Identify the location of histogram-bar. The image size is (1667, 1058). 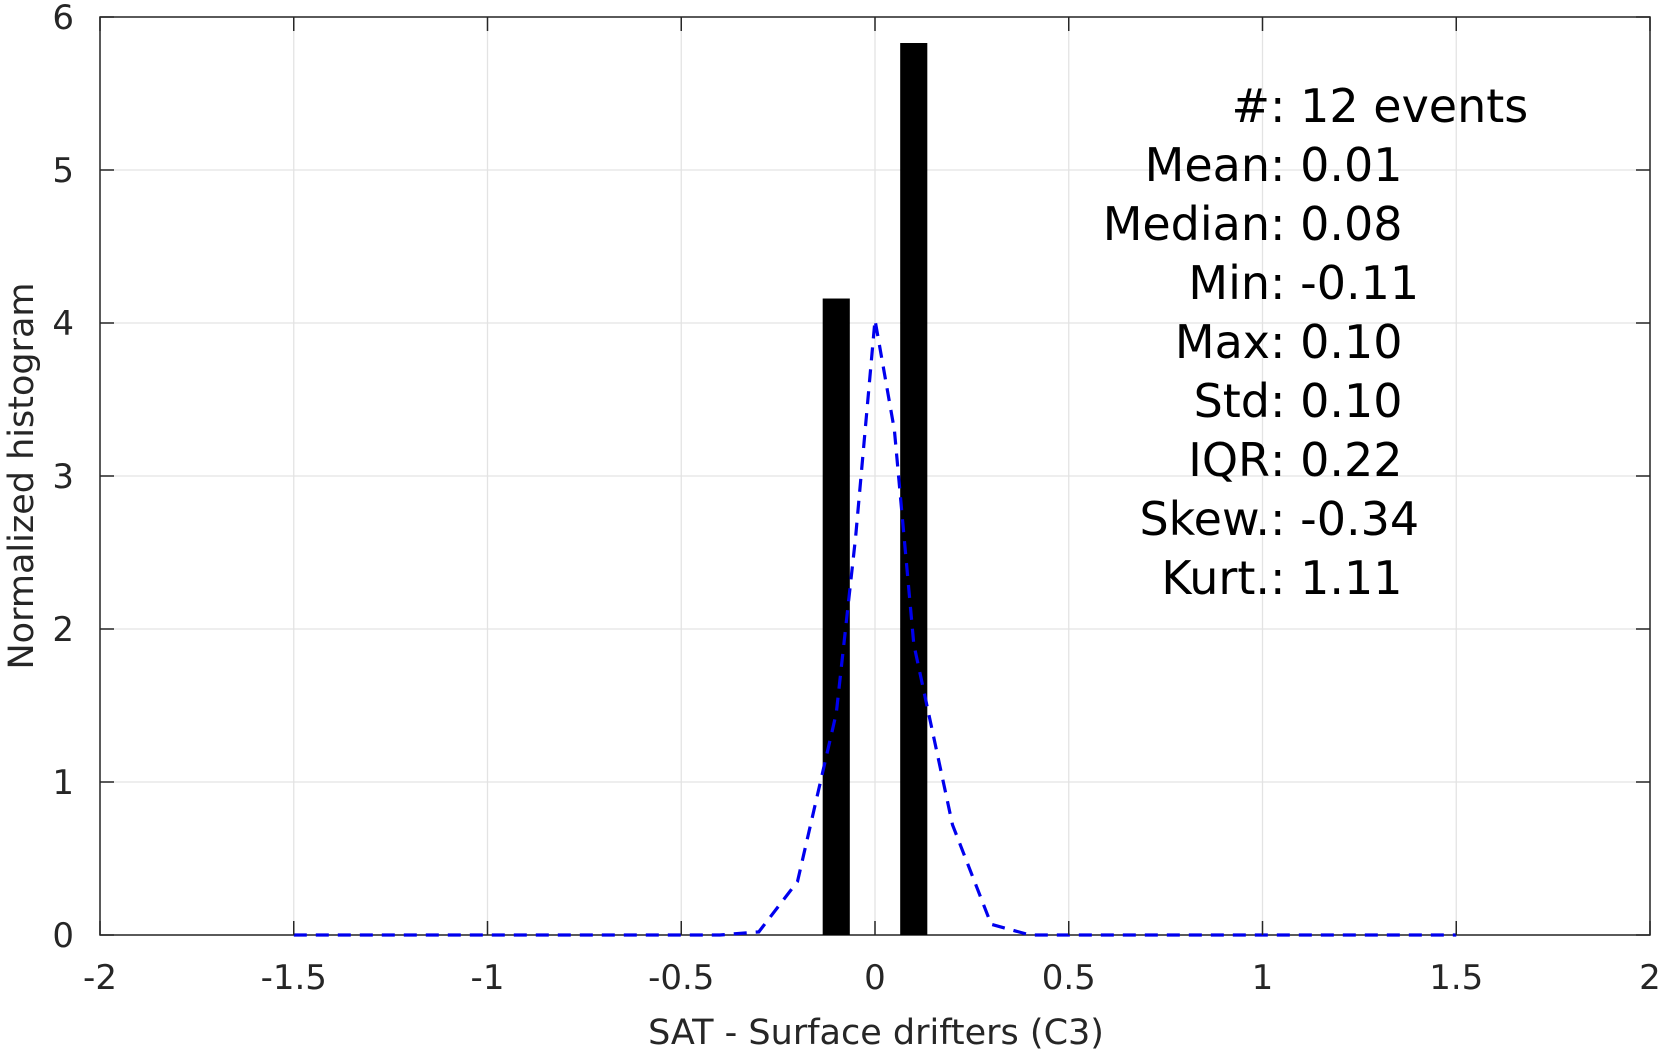
(914, 489).